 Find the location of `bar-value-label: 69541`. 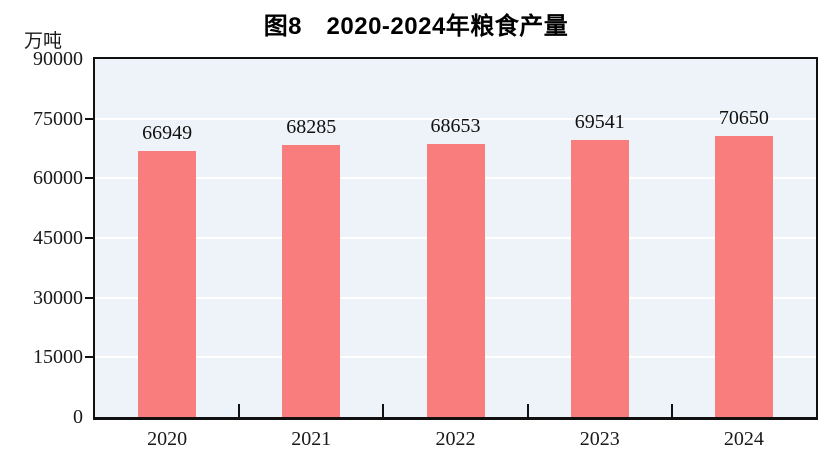

bar-value-label: 69541 is located at coordinates (599, 122).